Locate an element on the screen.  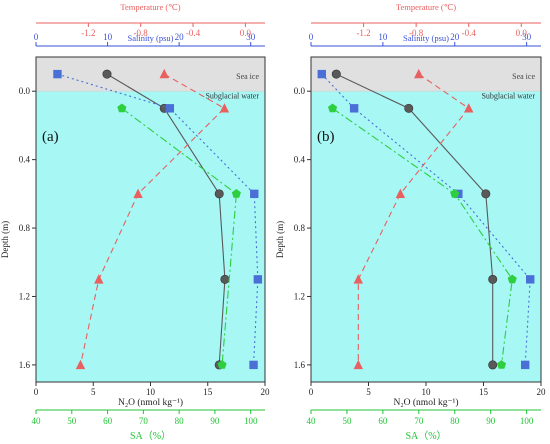
n2o-tick-label: 20 is located at coordinates (266, 392).